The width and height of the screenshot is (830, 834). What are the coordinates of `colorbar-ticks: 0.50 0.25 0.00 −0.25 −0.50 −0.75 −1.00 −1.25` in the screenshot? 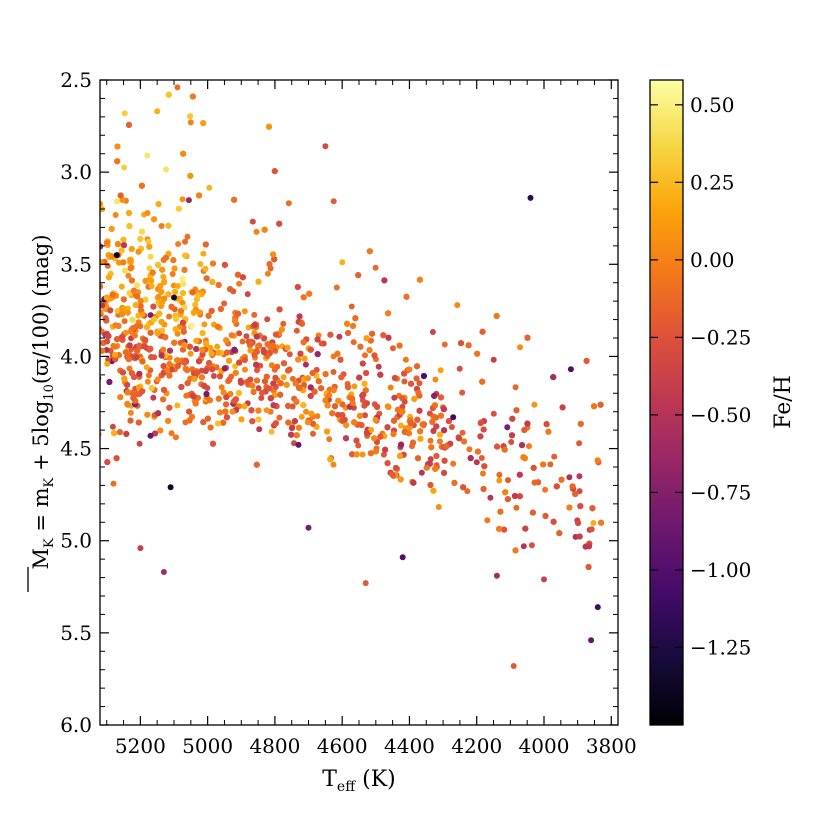 It's located at (700, 376).